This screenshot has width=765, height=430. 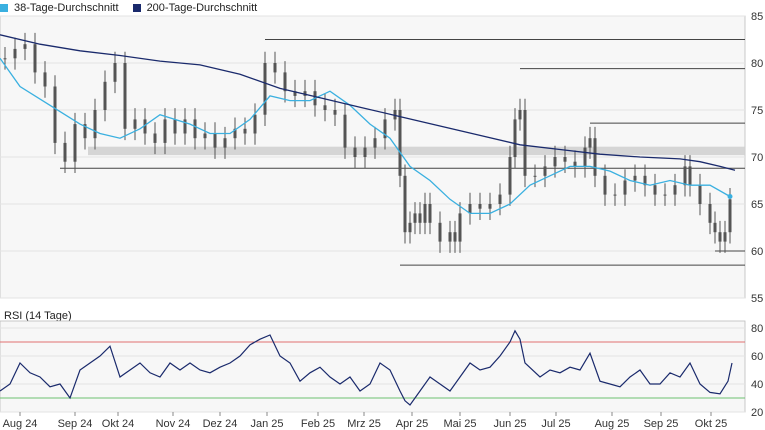 I want to click on x-tick-label: Aug 25, so click(x=612, y=424).